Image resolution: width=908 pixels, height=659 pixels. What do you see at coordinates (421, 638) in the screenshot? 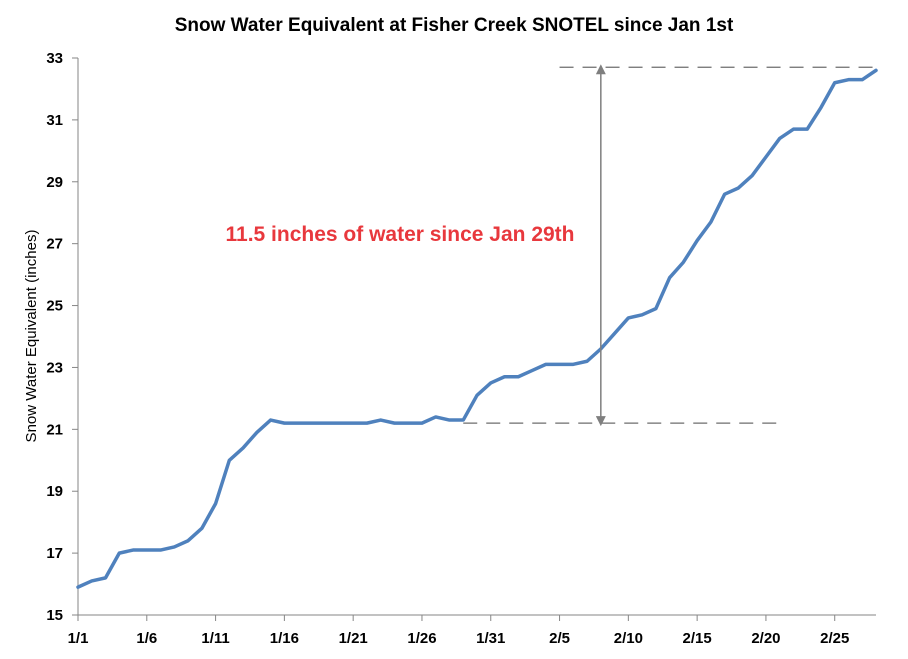
I see `x-tick-label: 1/26` at bounding box center [421, 638].